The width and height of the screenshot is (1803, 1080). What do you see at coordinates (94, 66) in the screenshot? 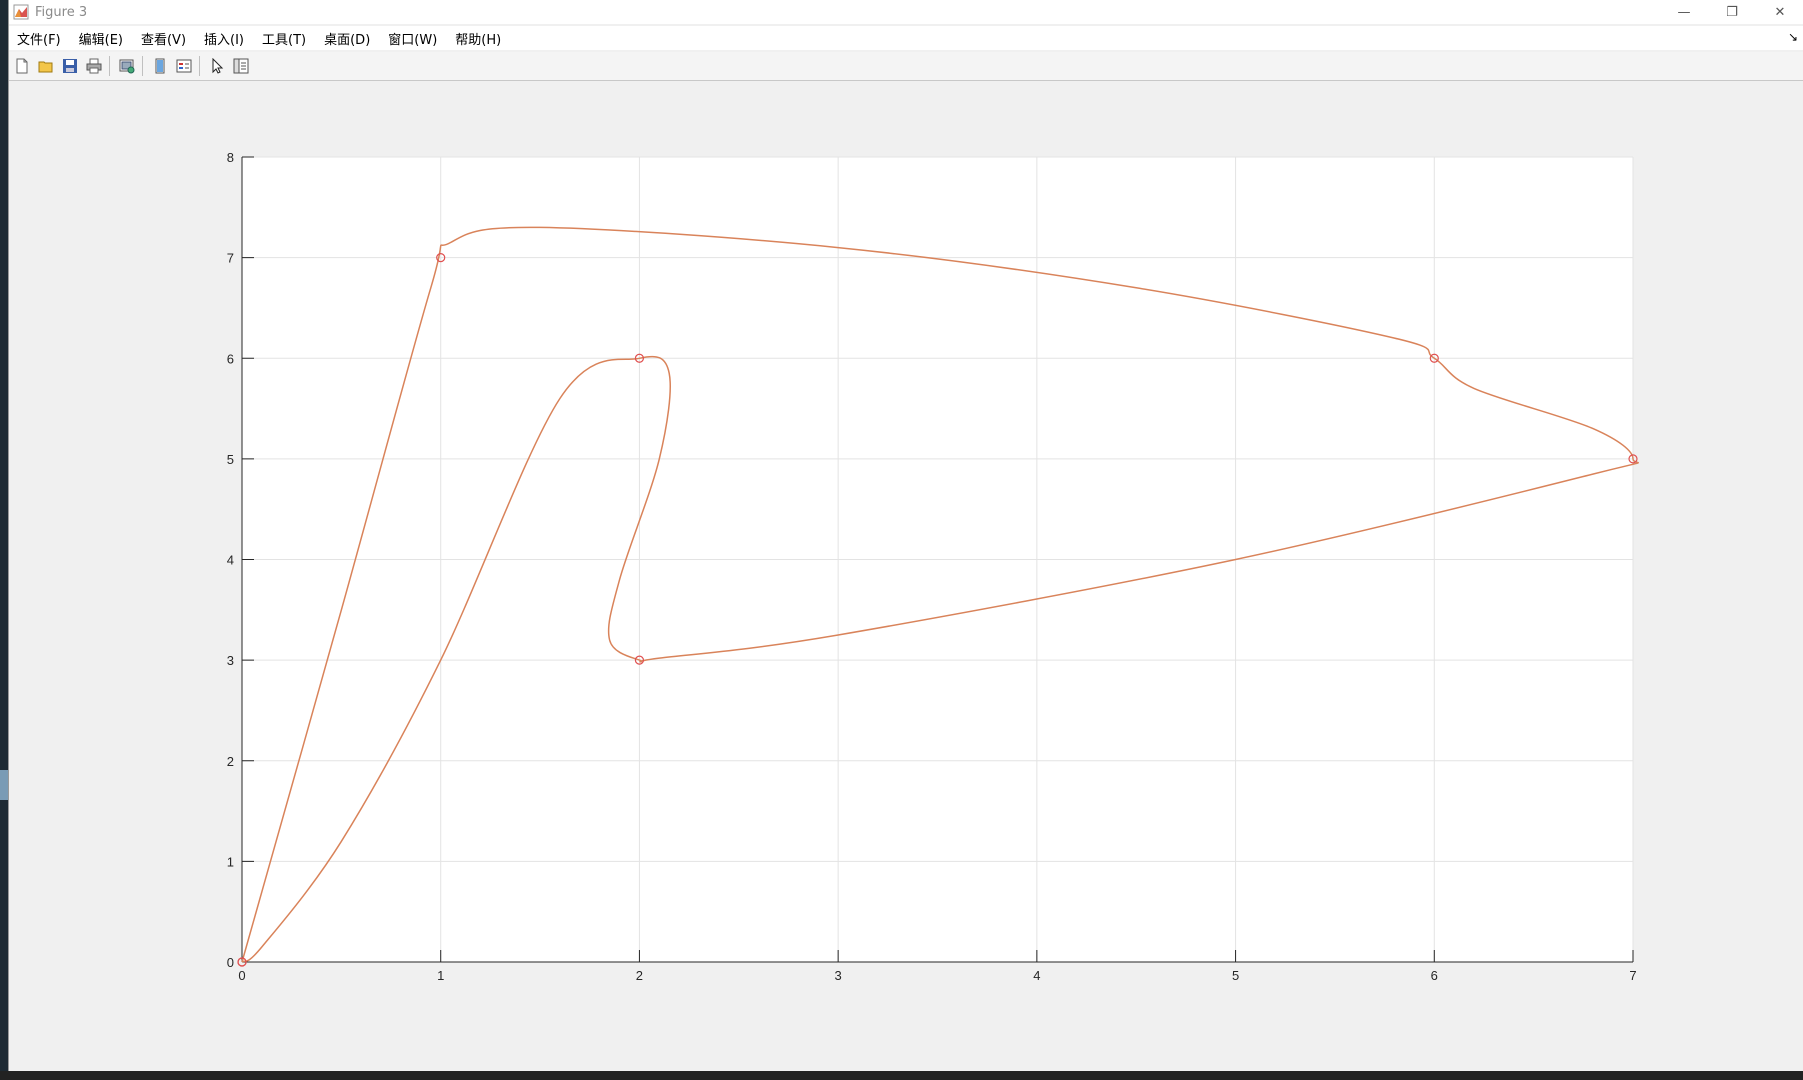
I see `print-icon` at bounding box center [94, 66].